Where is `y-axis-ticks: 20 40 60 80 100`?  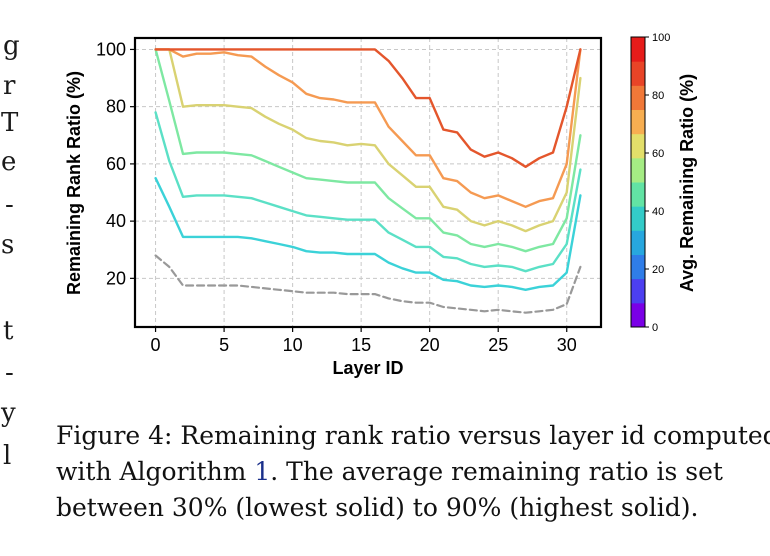 y-axis-ticks: 20 40 60 80 100 is located at coordinates (115, 163).